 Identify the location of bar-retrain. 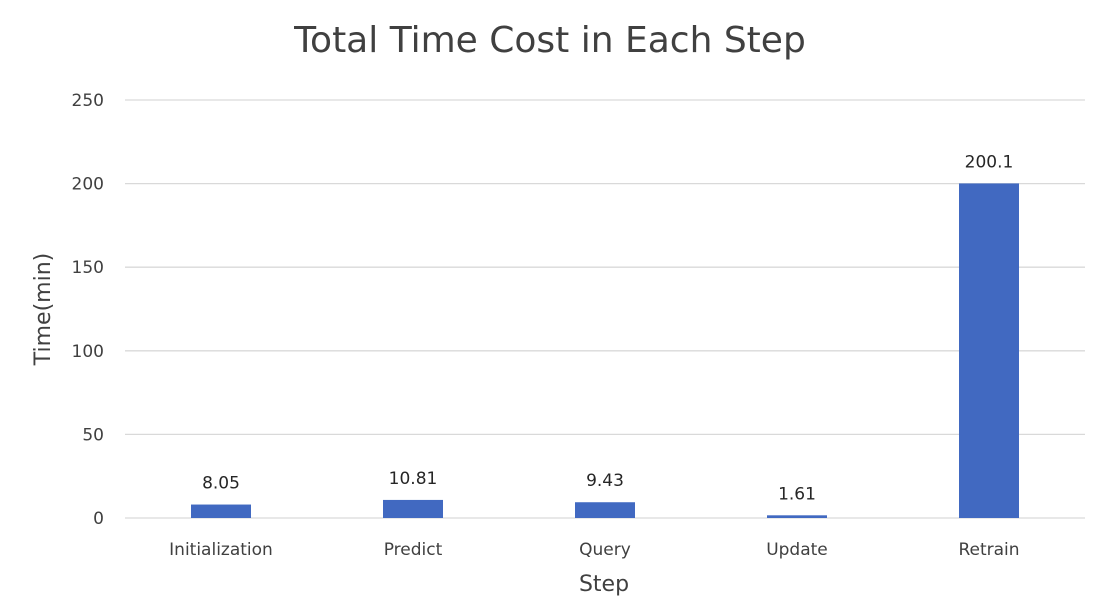
(989, 350).